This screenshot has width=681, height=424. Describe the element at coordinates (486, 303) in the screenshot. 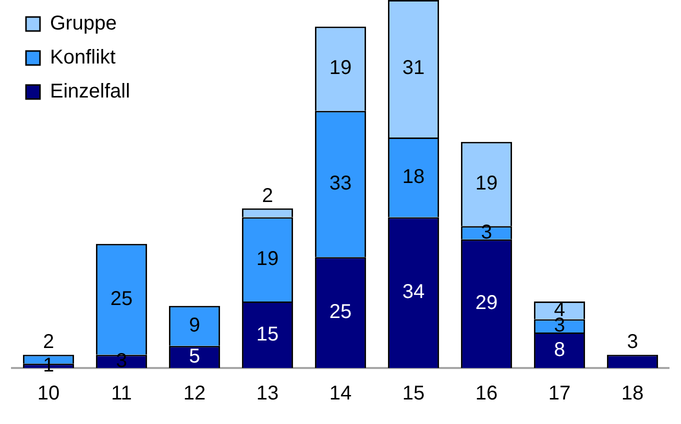

I see `data-label: 29` at that location.